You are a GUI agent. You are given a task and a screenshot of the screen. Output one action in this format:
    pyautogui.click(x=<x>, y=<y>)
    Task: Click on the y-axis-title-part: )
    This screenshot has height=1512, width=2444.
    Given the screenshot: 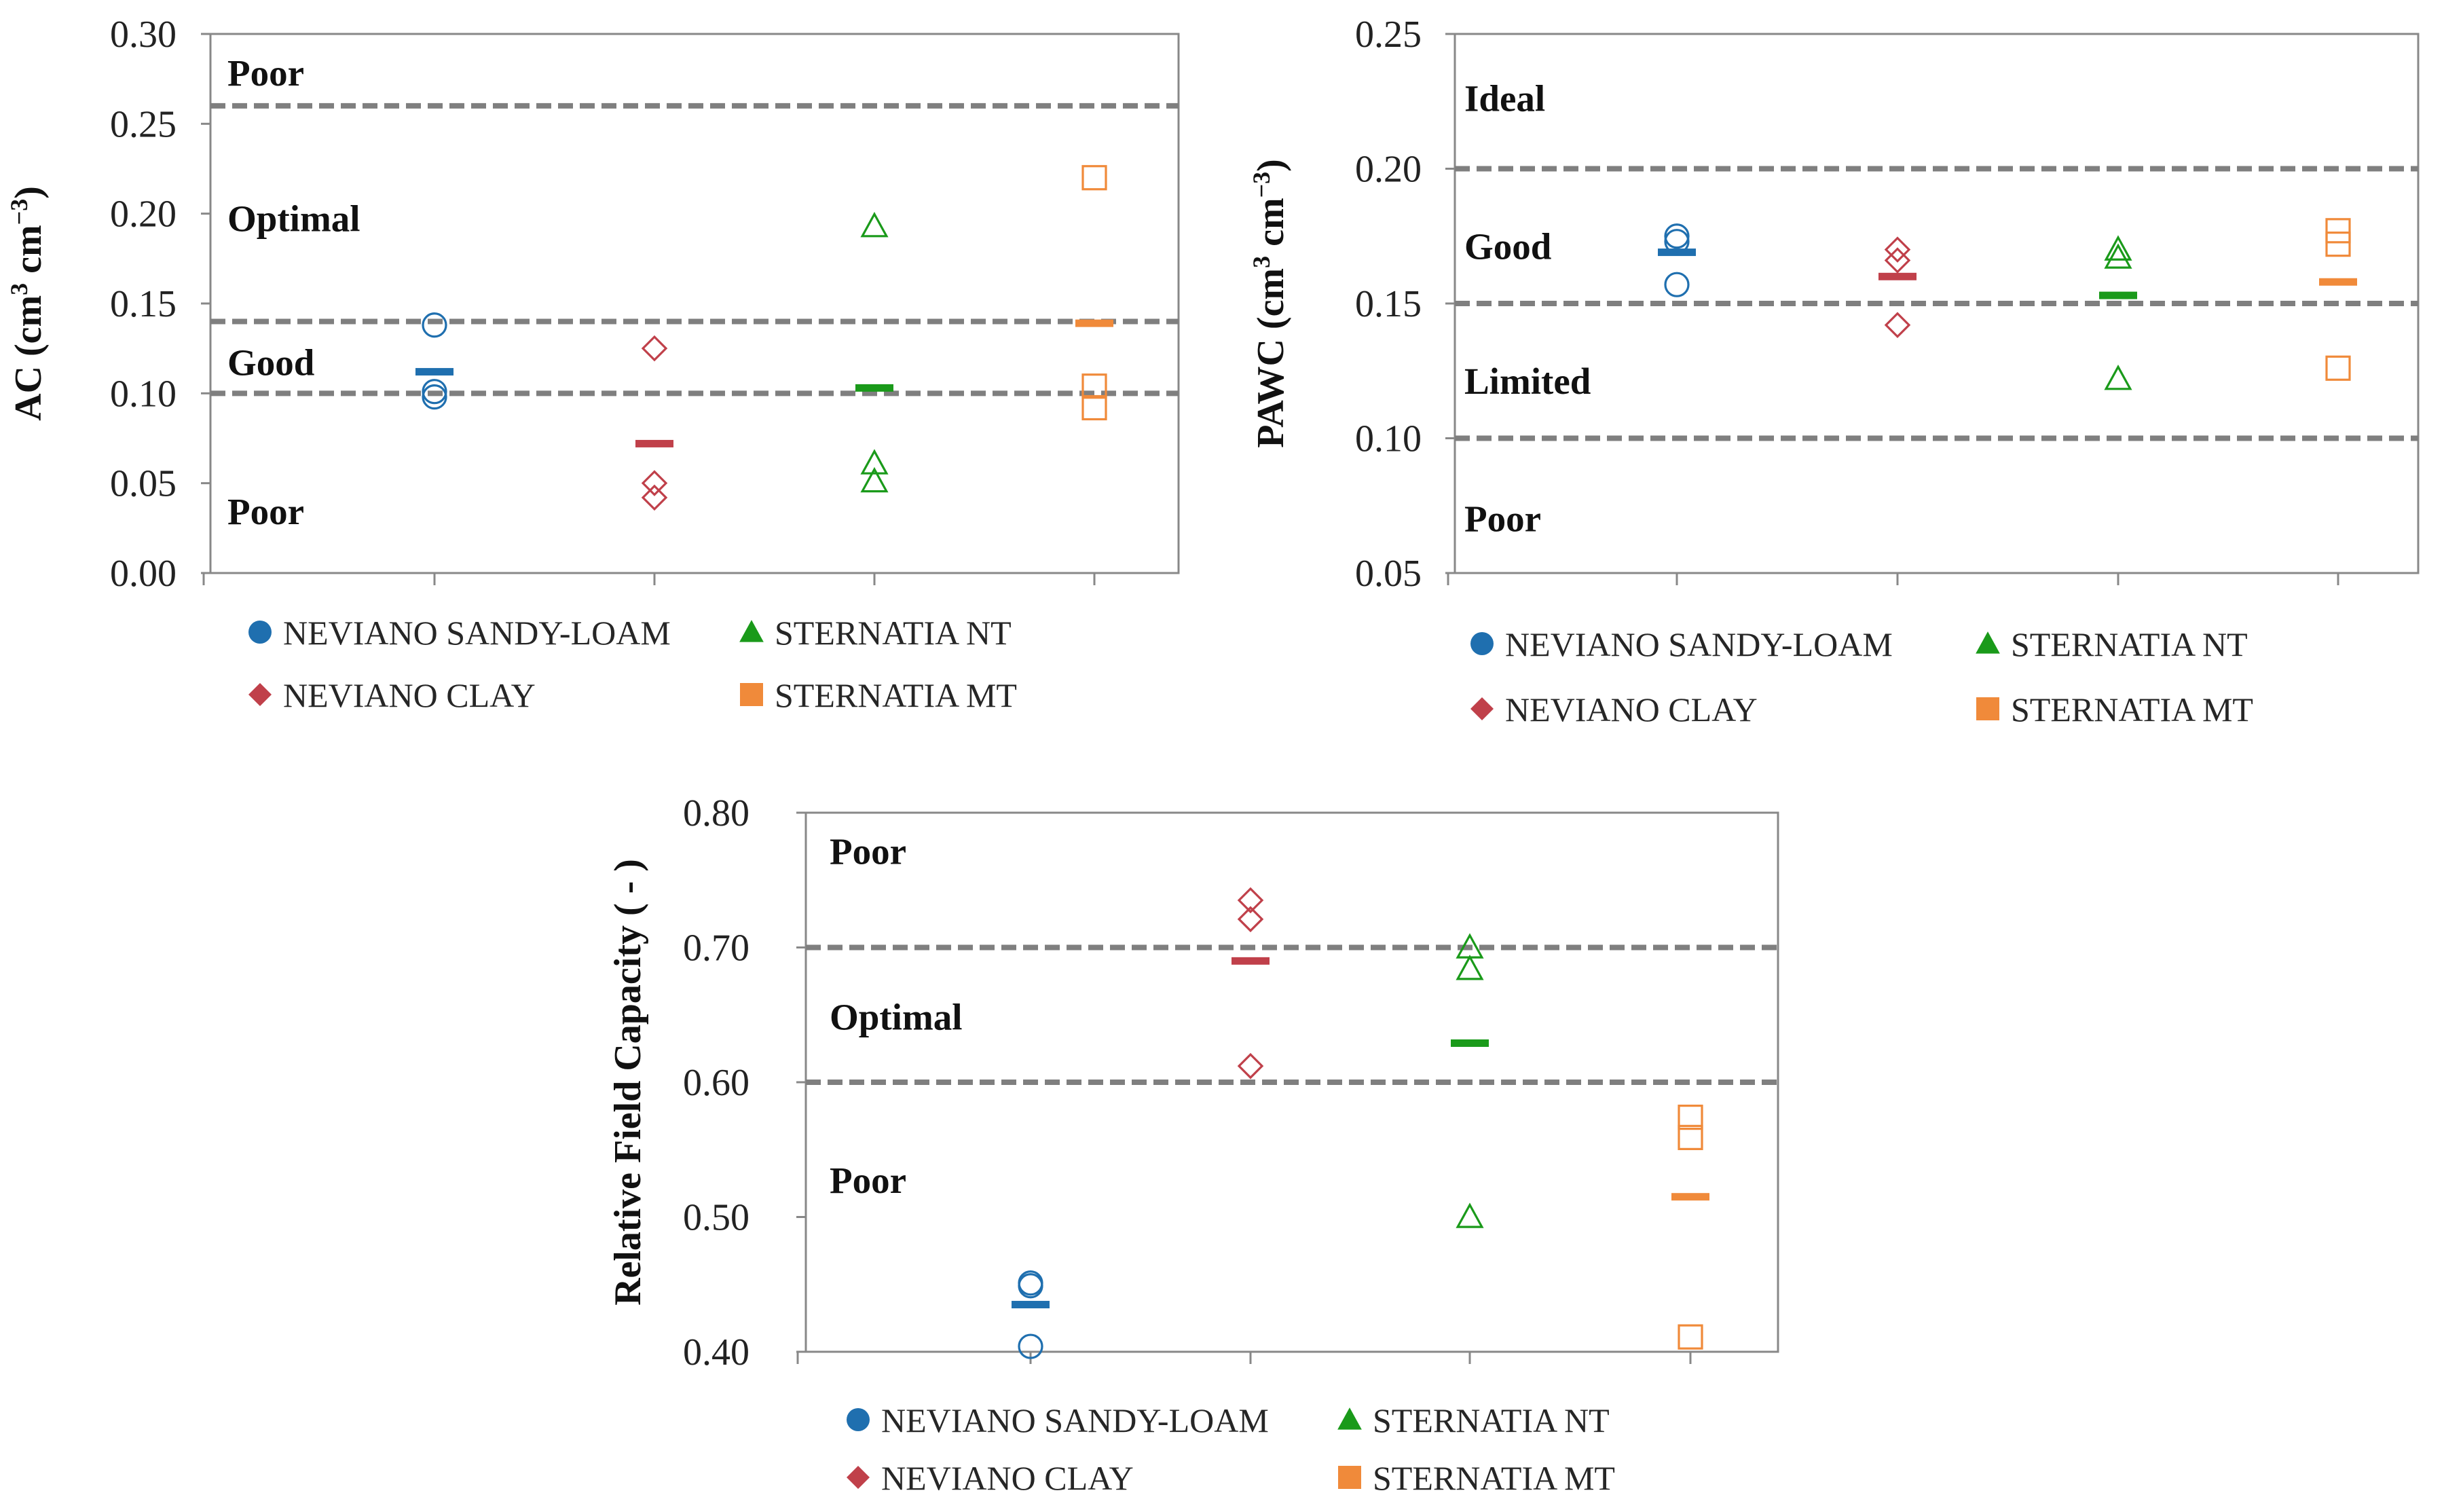 What is the action you would take?
    pyautogui.click(x=1271, y=165)
    